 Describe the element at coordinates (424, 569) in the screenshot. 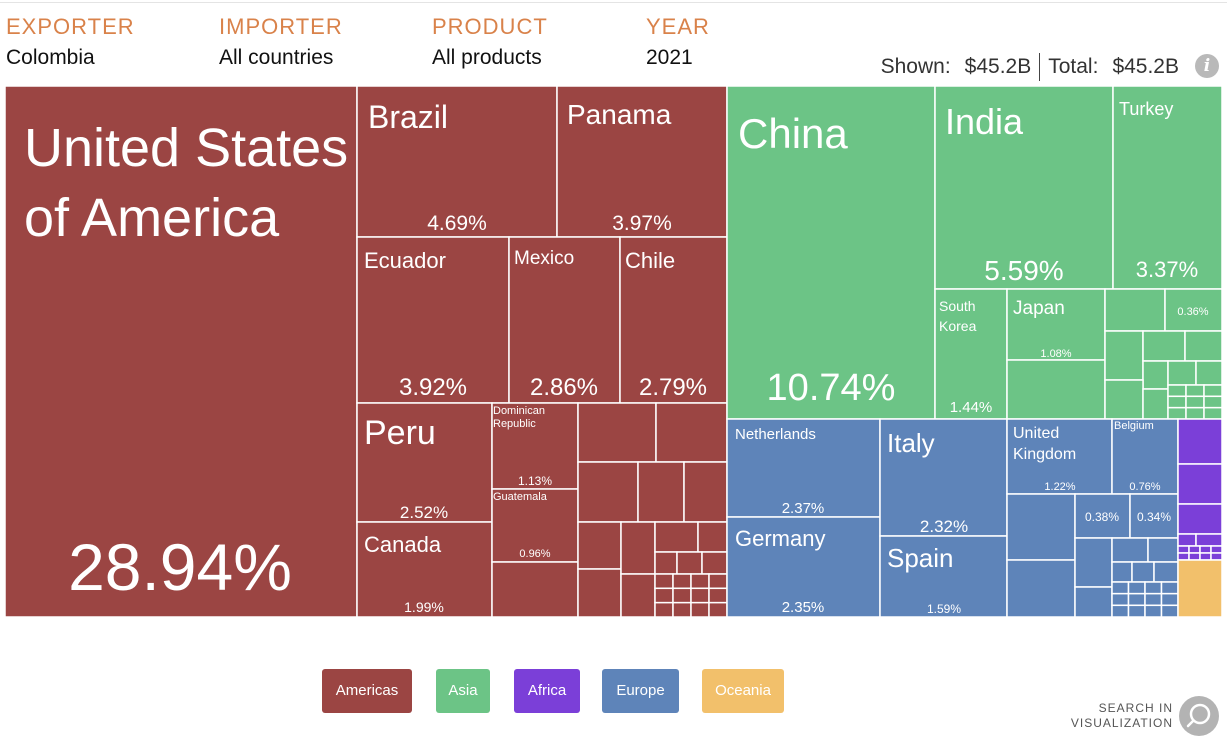

I see `cell-canada` at that location.